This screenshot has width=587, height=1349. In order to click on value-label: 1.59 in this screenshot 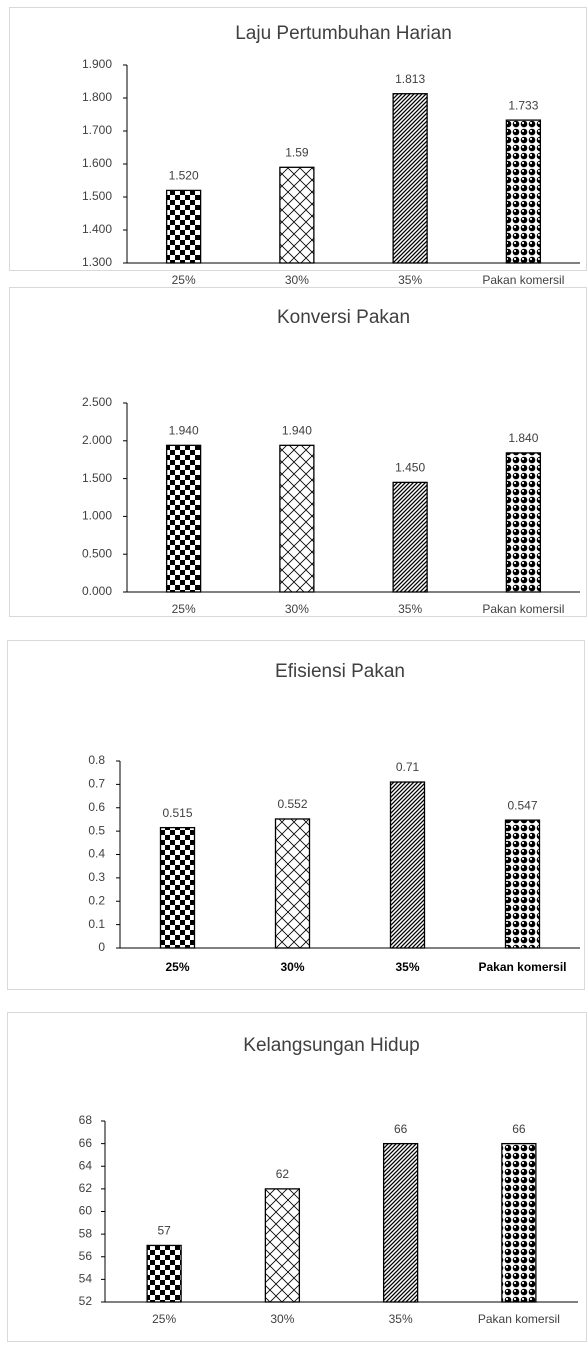, I will do `click(297, 152)`.